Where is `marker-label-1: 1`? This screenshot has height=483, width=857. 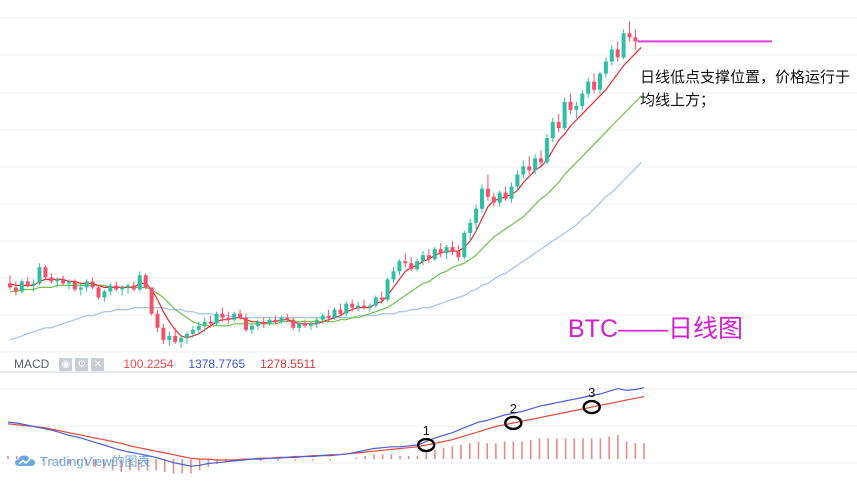
marker-label-1: 1 is located at coordinates (426, 430).